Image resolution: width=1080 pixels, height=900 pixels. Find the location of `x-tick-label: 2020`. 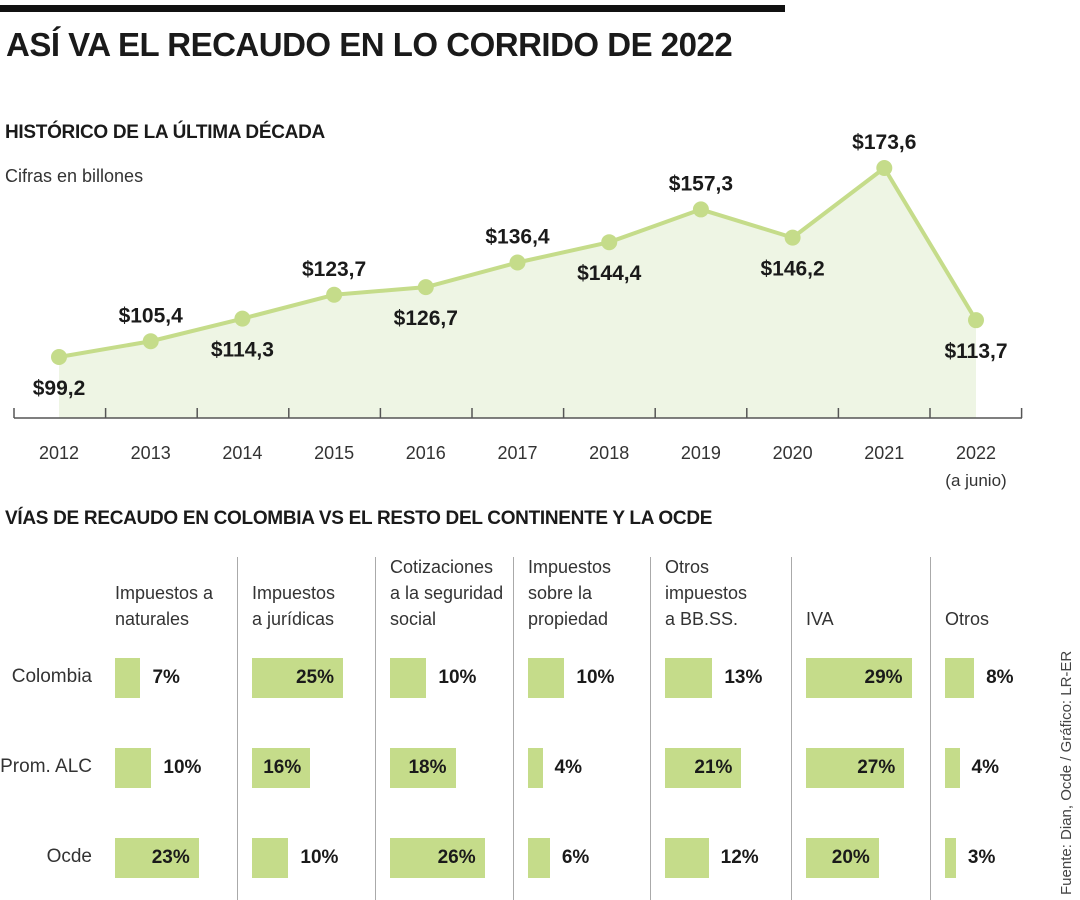

x-tick-label: 2020 is located at coordinates (793, 453).